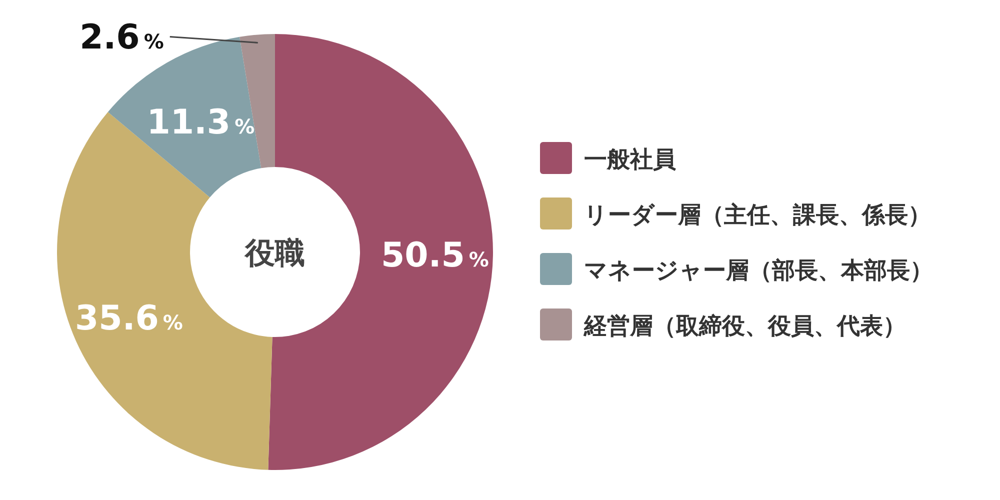 This screenshot has width=1000, height=500. Describe the element at coordinates (744, 327) in the screenshot. I see `legend-label: 経営層（取締役、役員、代表）` at that location.